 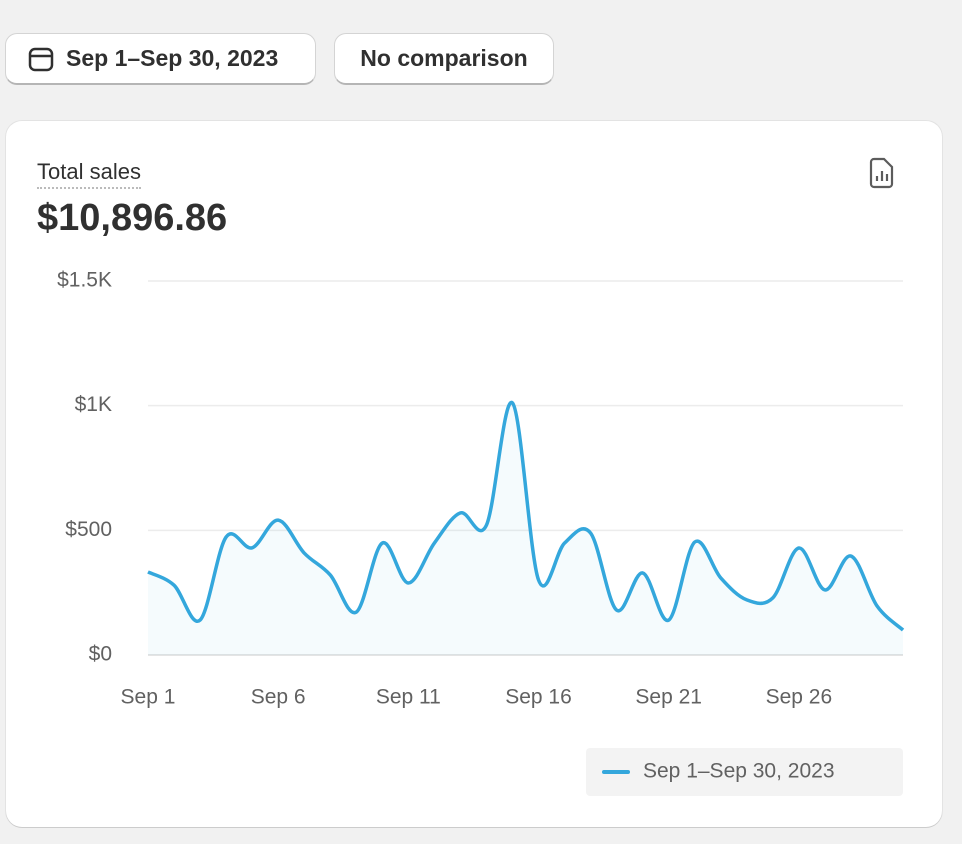 What do you see at coordinates (668, 697) in the screenshot?
I see `x-tick-label: Sep 21` at bounding box center [668, 697].